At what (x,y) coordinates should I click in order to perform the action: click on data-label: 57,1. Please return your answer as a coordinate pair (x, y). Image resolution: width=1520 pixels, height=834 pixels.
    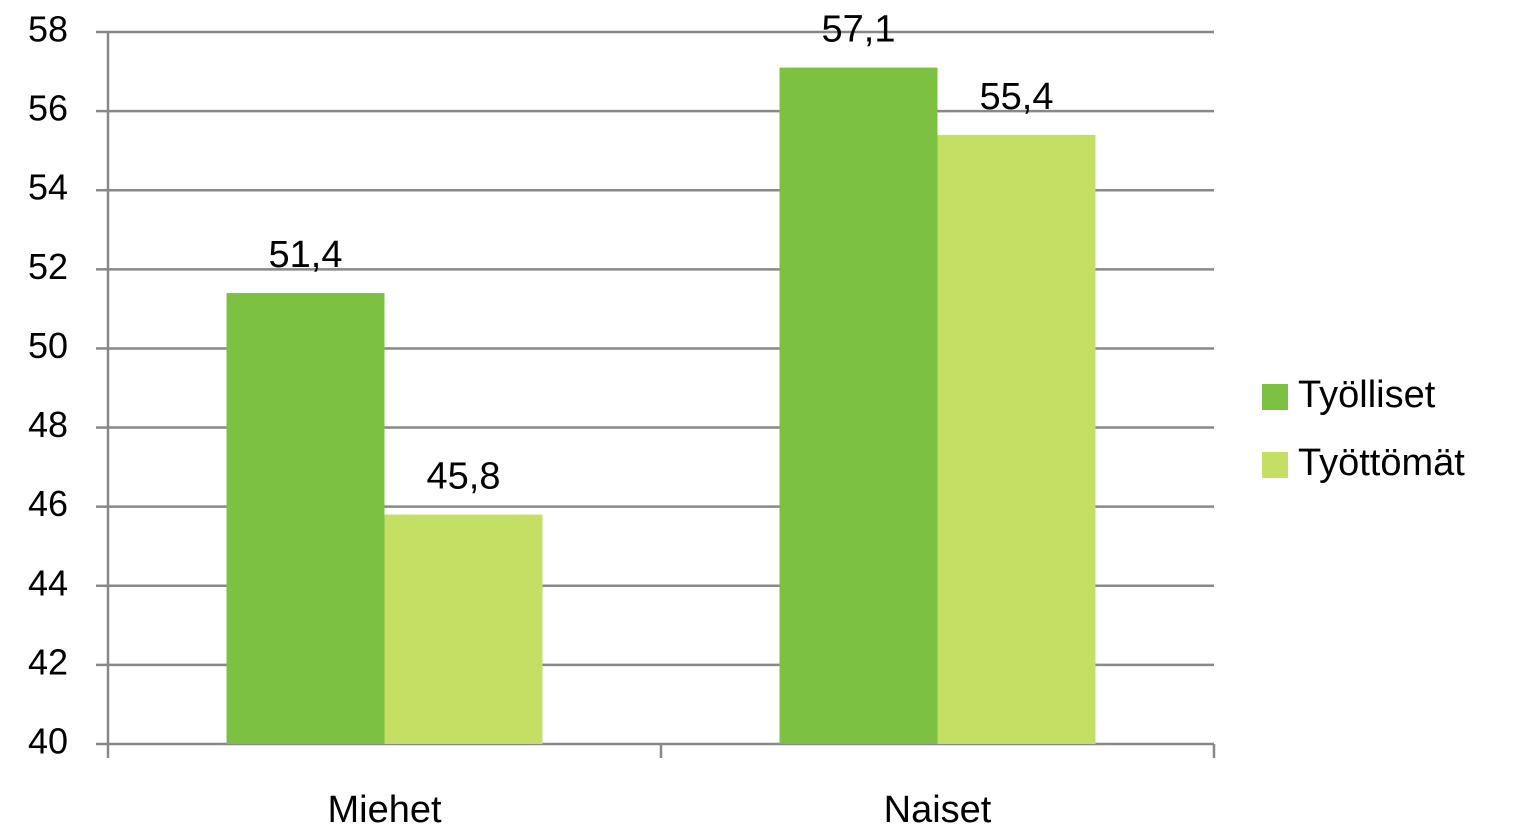
    Looking at the image, I should click on (859, 30).